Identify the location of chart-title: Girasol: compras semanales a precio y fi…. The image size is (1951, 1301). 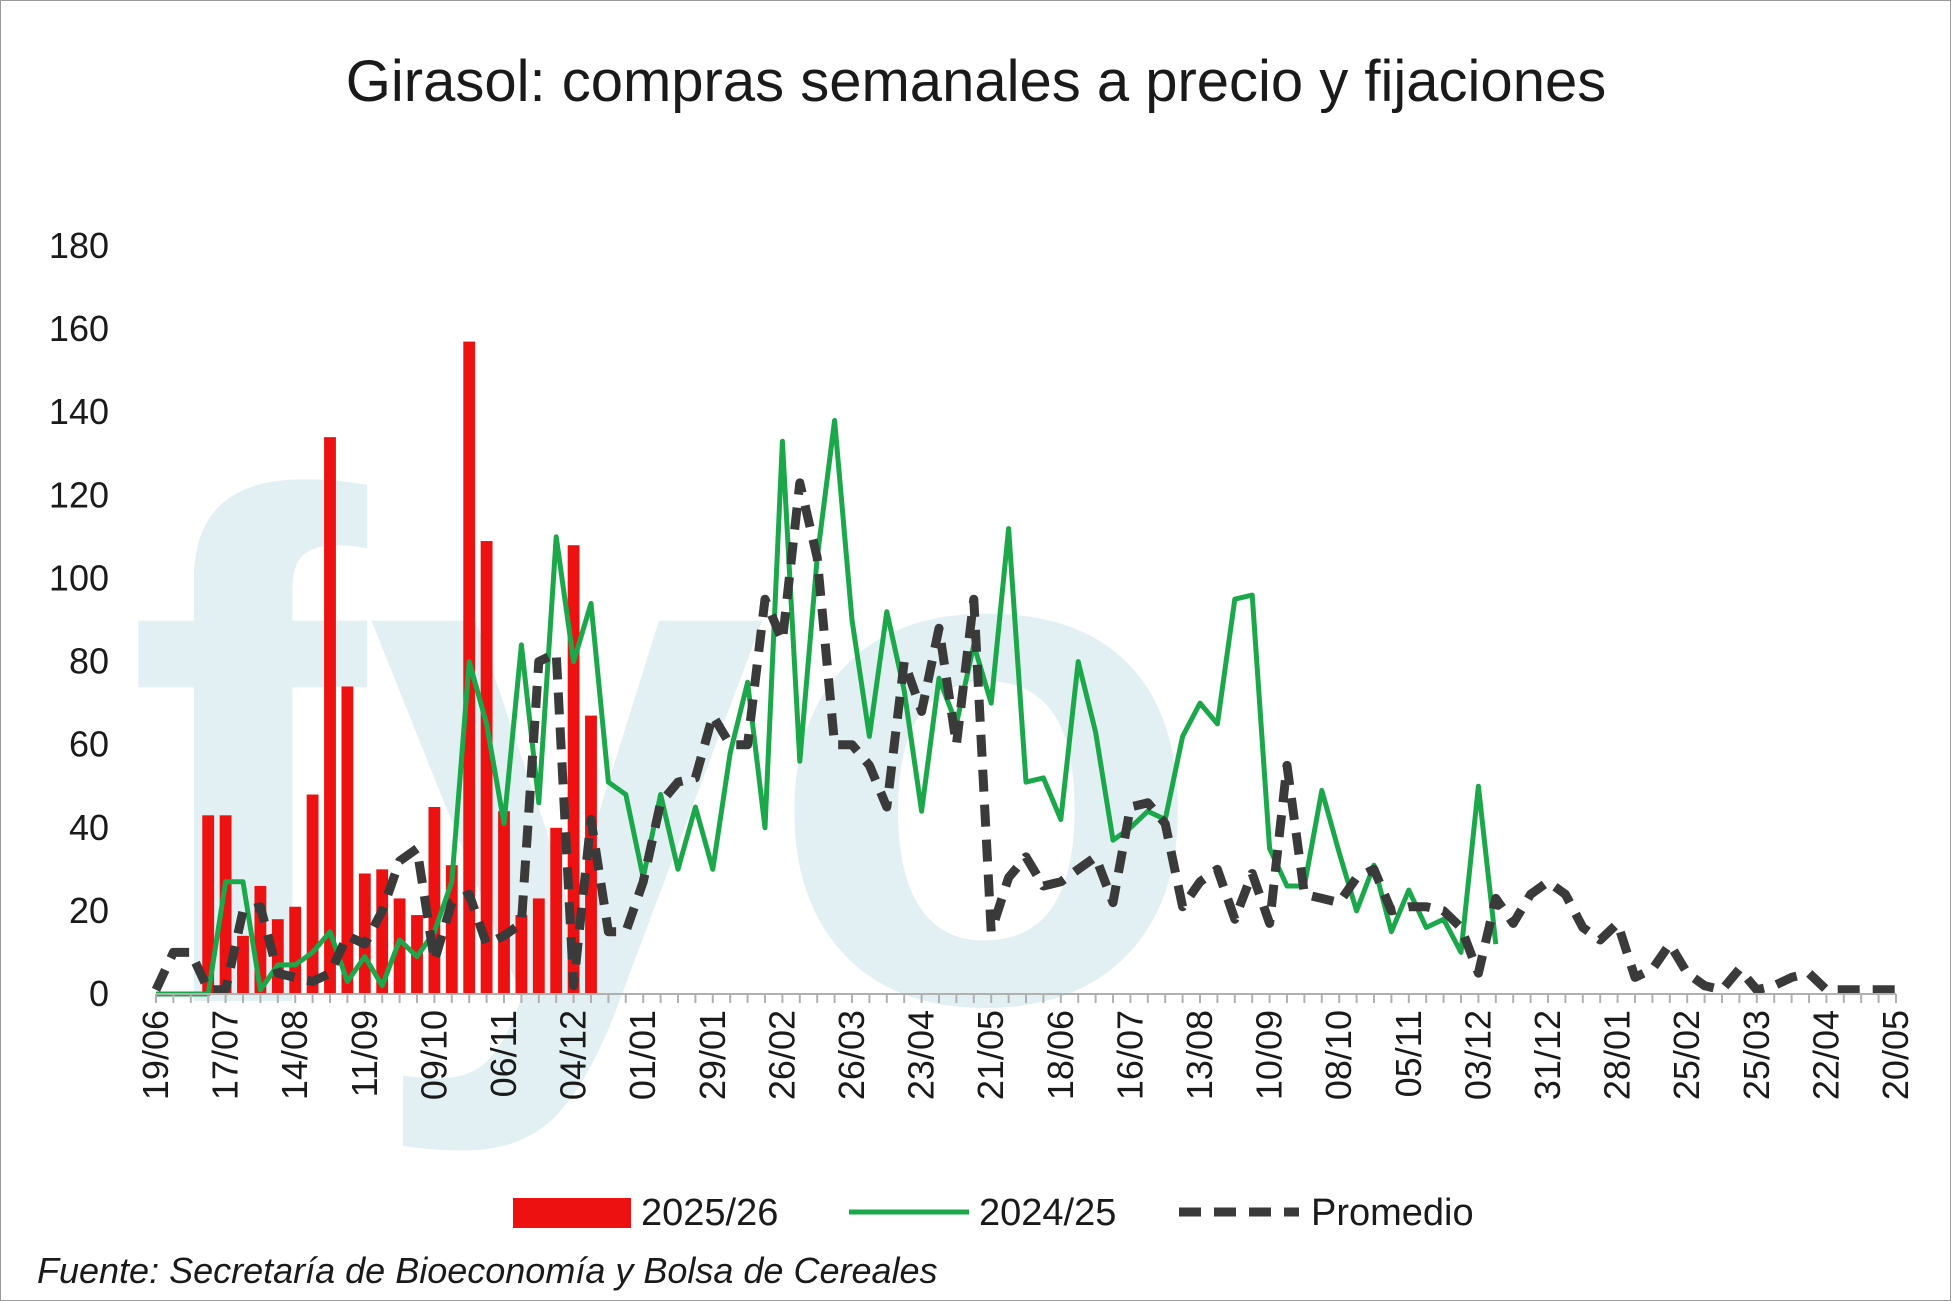
(976, 81).